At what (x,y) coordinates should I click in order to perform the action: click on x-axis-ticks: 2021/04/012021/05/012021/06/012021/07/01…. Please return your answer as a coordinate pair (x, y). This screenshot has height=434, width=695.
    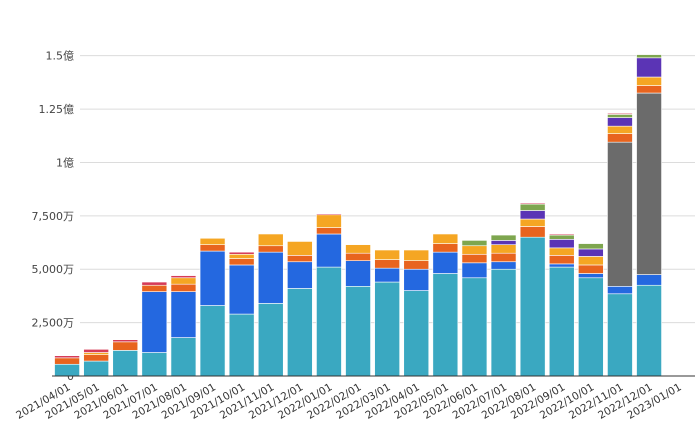
    Looking at the image, I should click on (349, 401).